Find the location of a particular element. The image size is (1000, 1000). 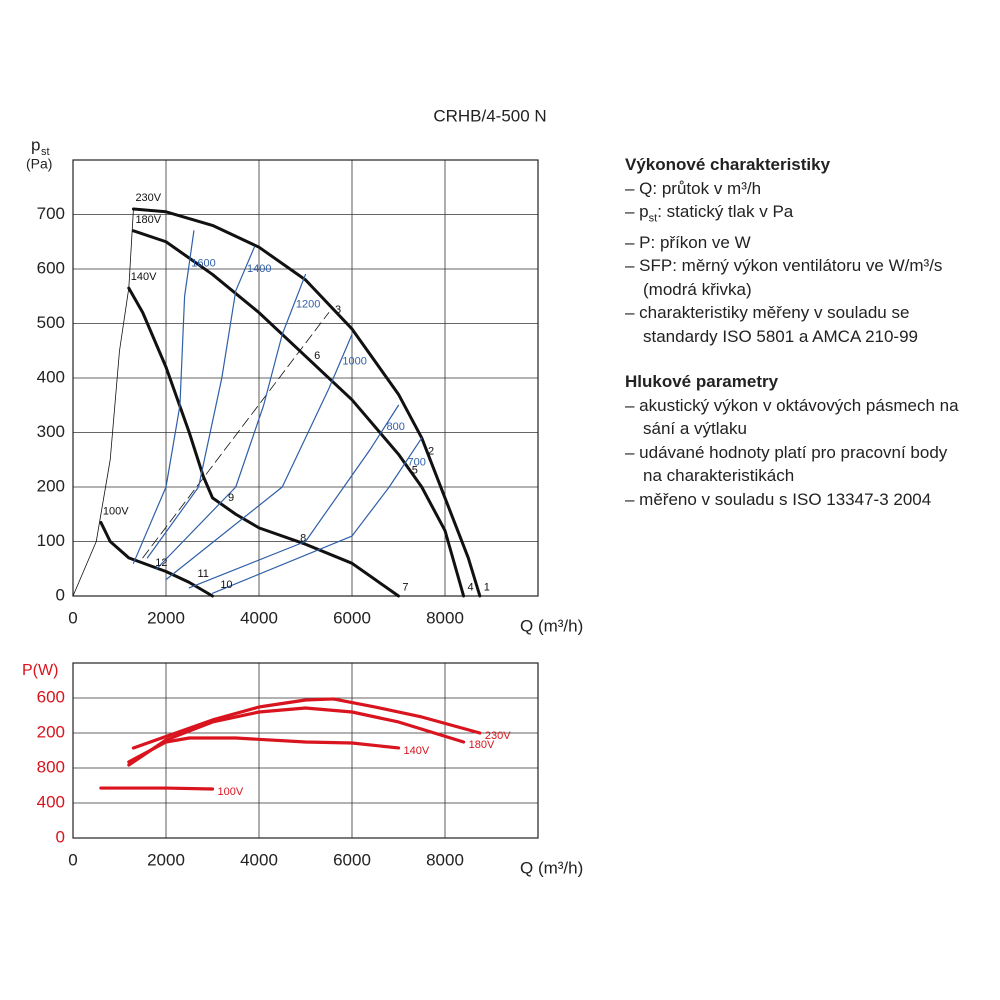

list-item: – P: příkon ve W is located at coordinates (797, 243).